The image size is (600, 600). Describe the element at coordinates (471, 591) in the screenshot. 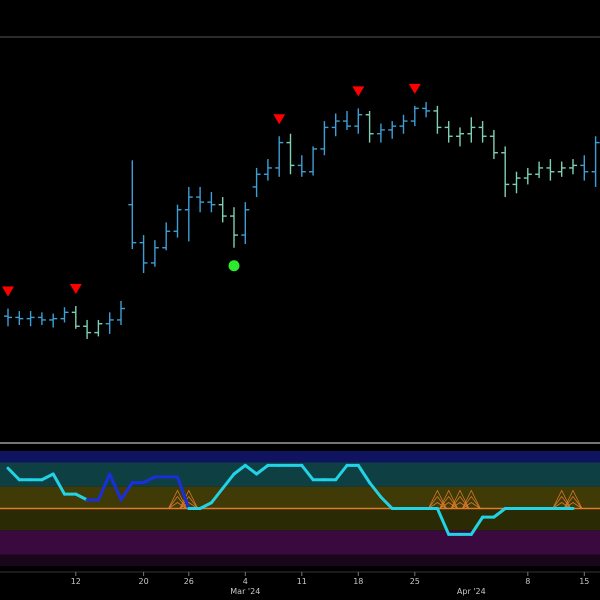

I see `axis-tick-label: Apr '24` at that location.